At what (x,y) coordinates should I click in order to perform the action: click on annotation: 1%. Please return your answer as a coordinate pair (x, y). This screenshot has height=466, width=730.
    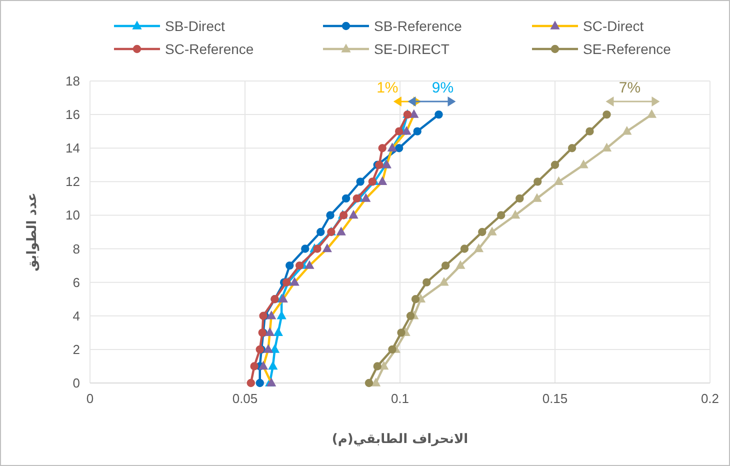
    Looking at the image, I should click on (387, 88).